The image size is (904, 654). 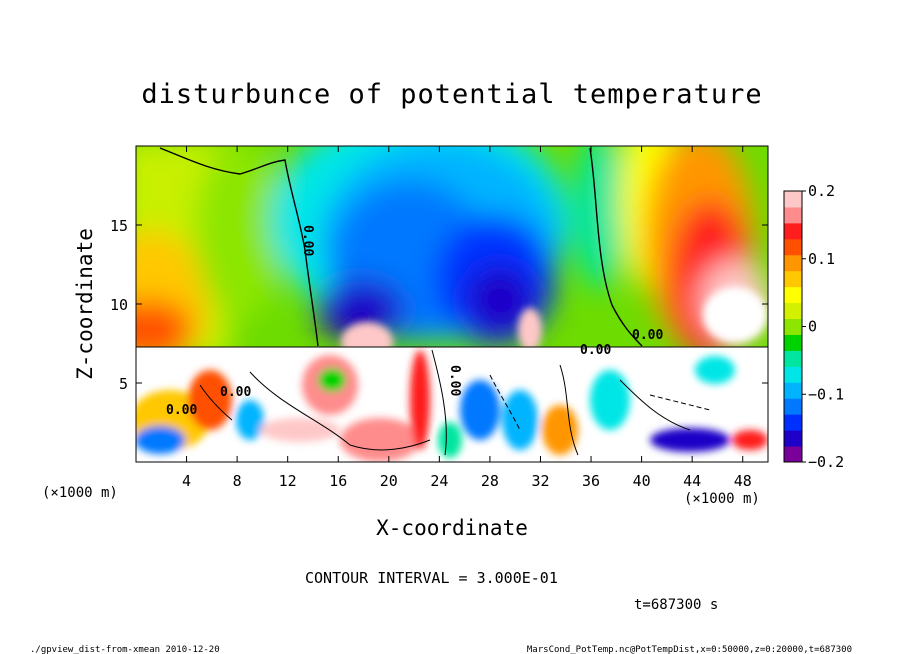 What do you see at coordinates (591, 481) in the screenshot?
I see `x-tick-label: 36` at bounding box center [591, 481].